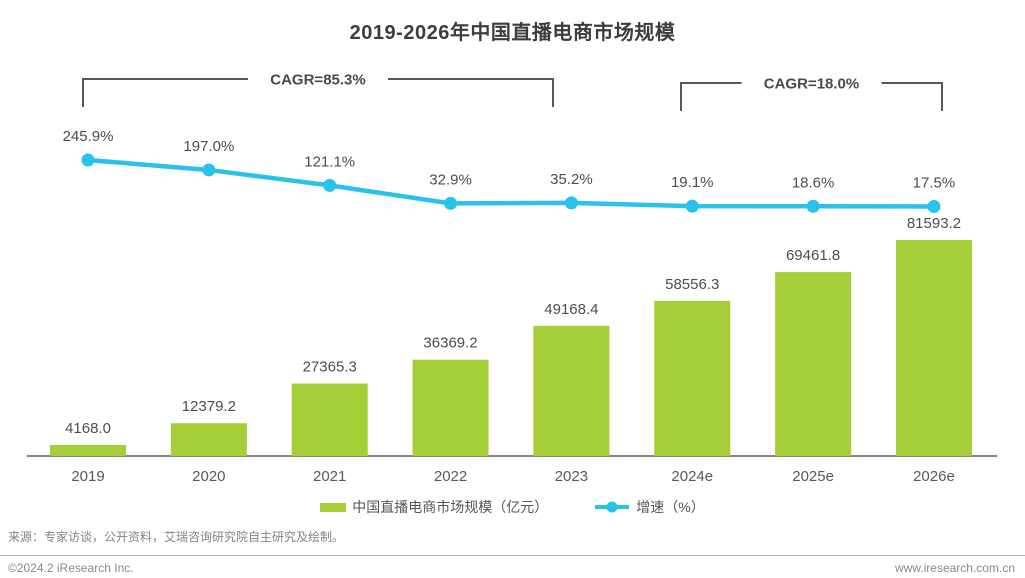  Describe the element at coordinates (88, 160) in the screenshot. I see `growth-point-2019` at that location.